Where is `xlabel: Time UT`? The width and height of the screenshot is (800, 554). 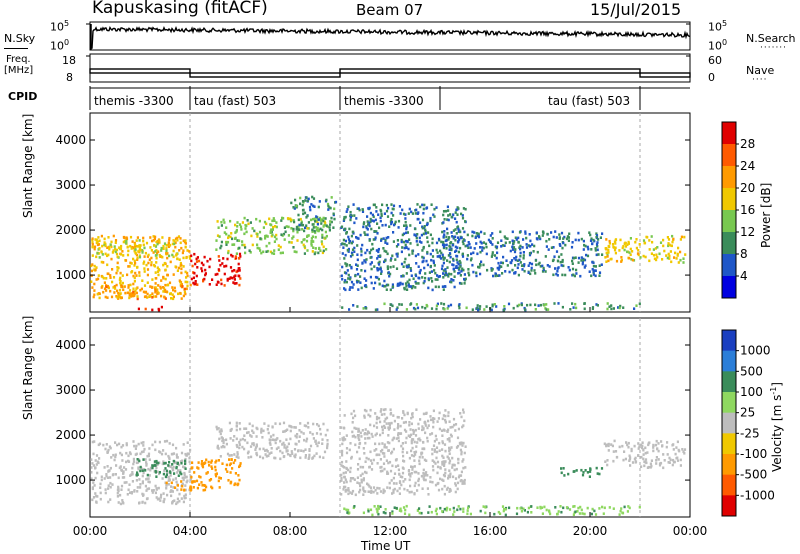 xlabel: Time UT is located at coordinates (386, 546).